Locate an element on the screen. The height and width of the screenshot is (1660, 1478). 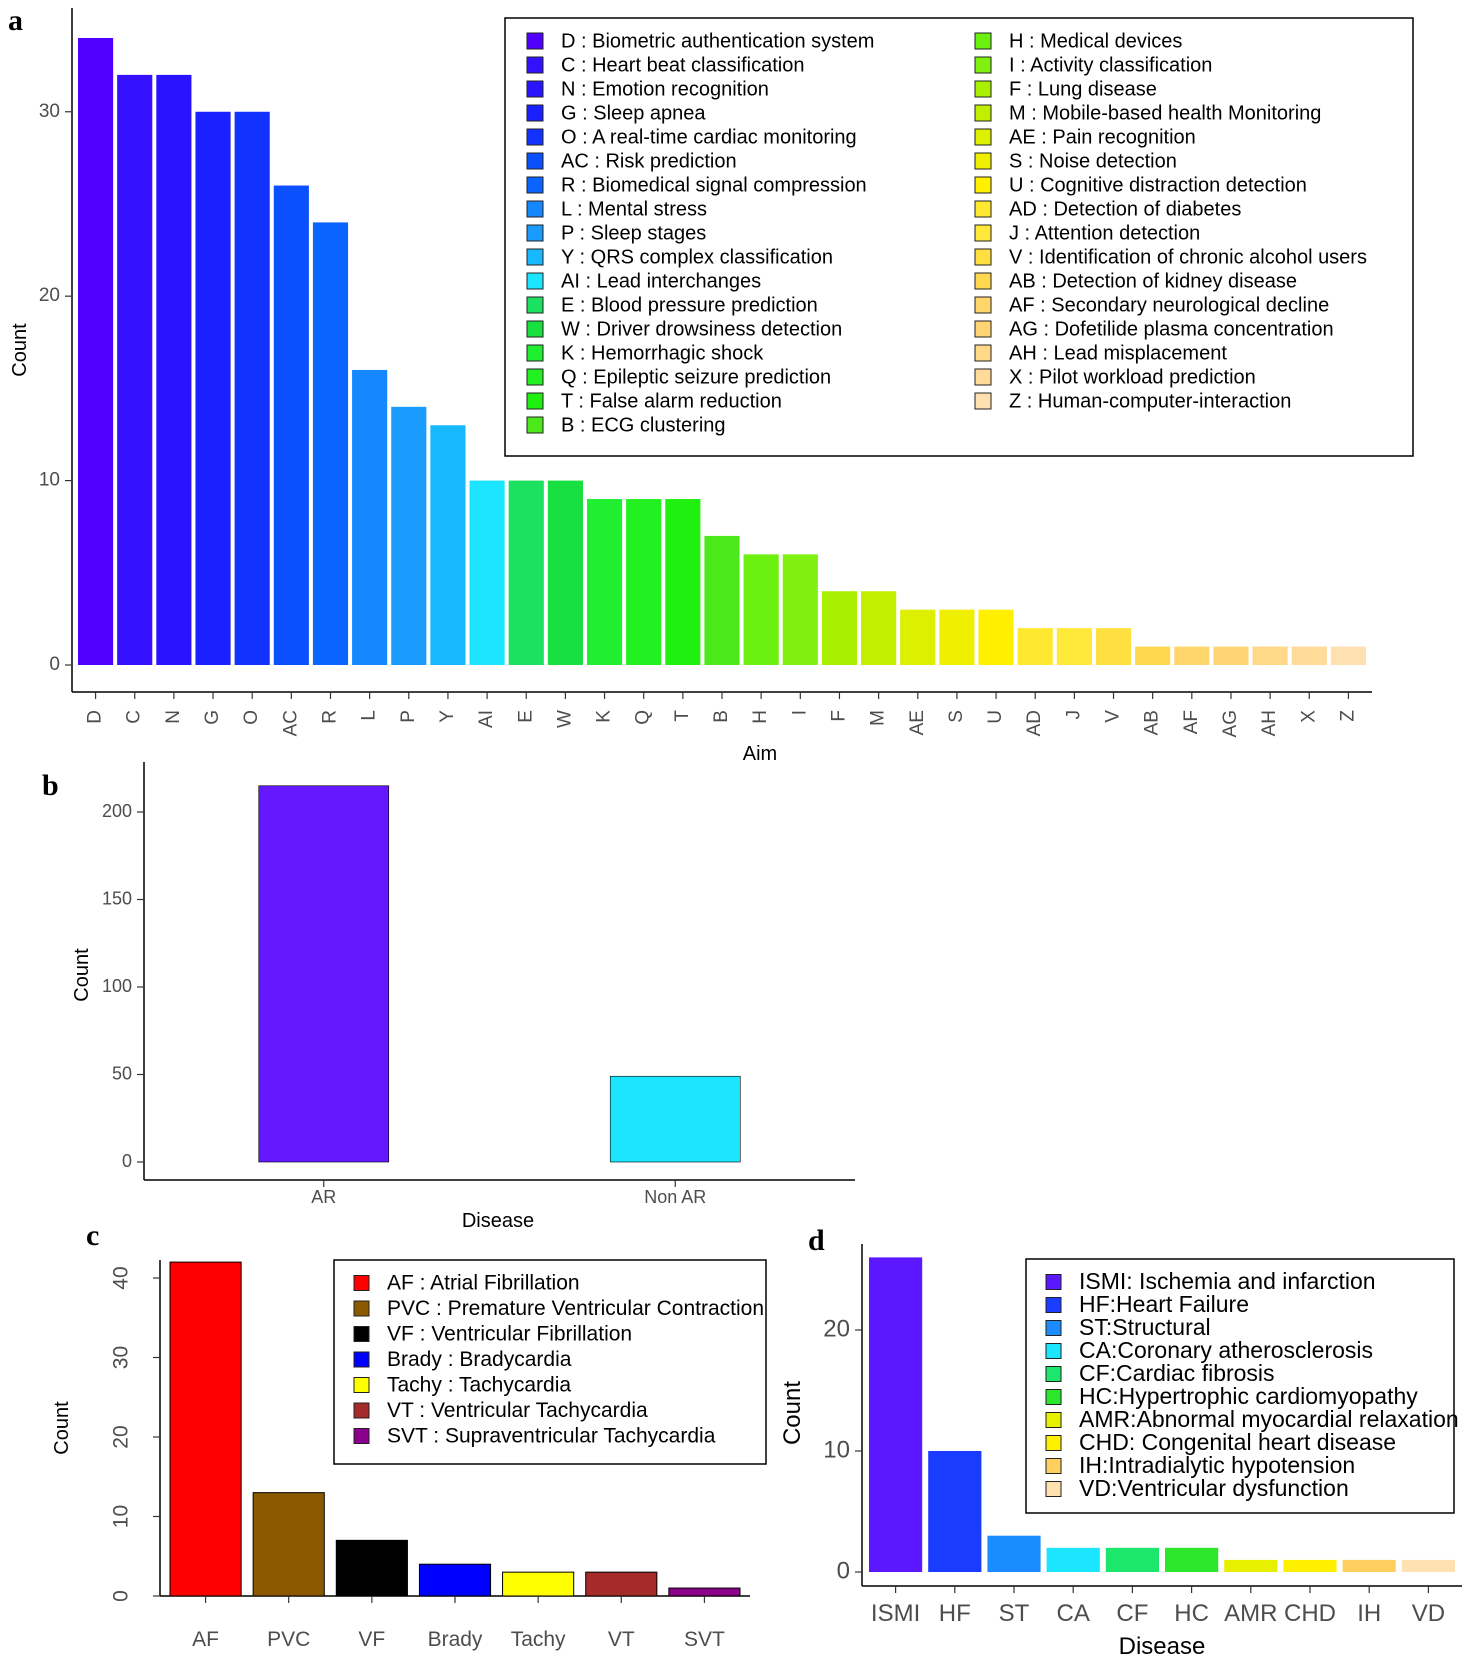
bar-r is located at coordinates (330, 444).